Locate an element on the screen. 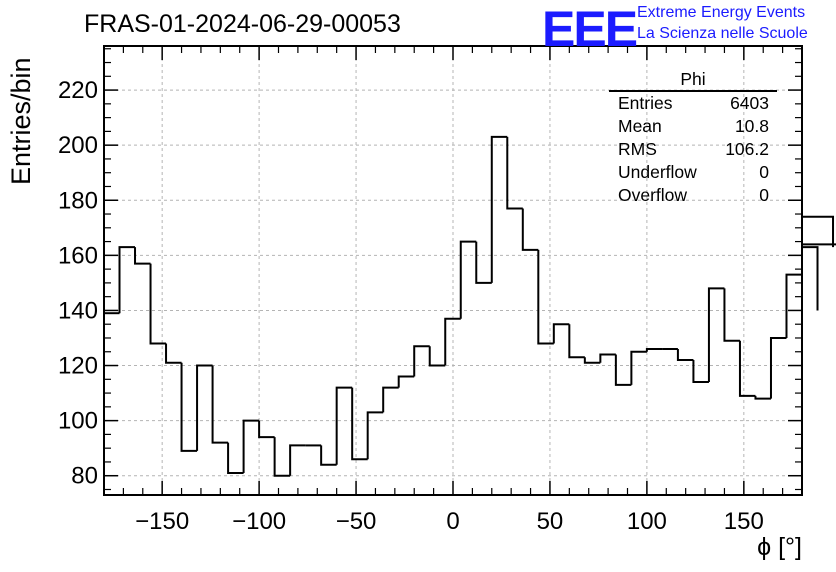 The image size is (836, 572). chart-title: FRAS-01-2024-06-29-00053 is located at coordinates (242, 24).